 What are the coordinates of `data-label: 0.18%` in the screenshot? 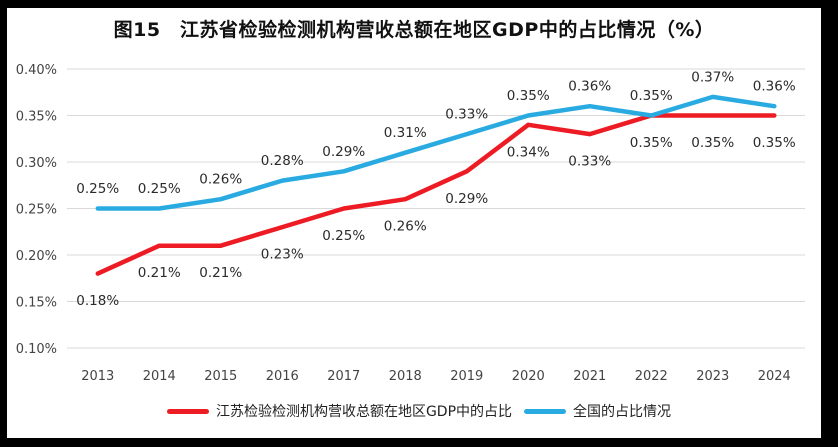 It's located at (97, 301).